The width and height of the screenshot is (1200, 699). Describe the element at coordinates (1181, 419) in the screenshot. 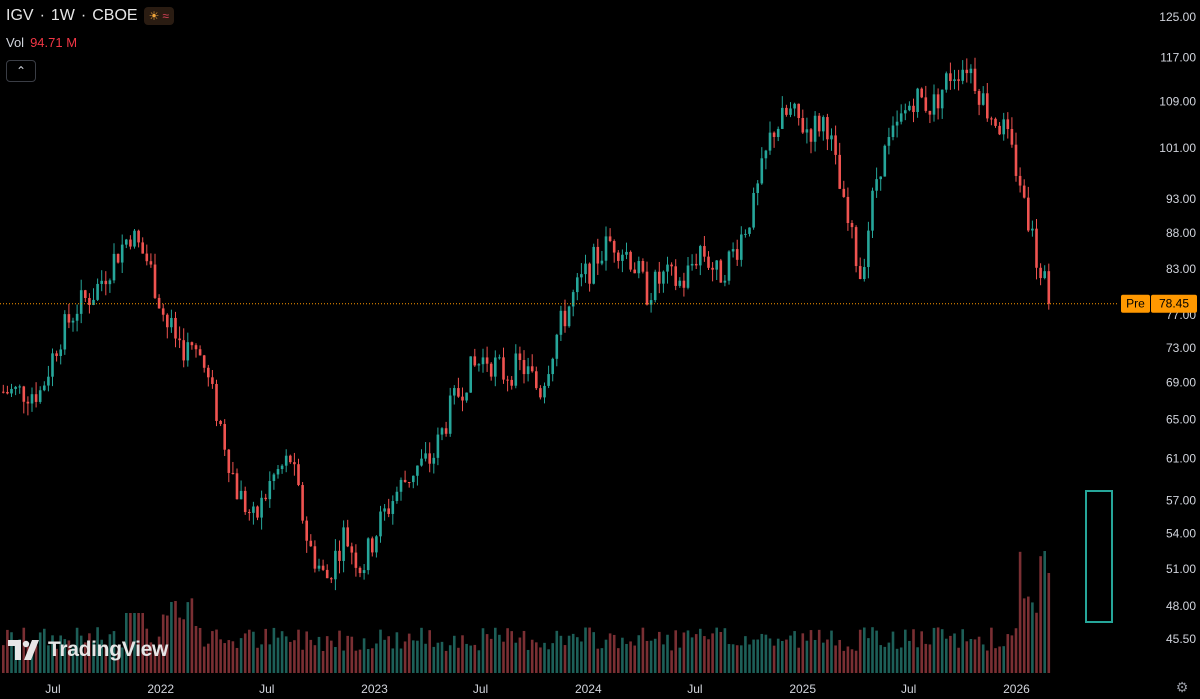

I see `price-tick-label: 65.00` at that location.